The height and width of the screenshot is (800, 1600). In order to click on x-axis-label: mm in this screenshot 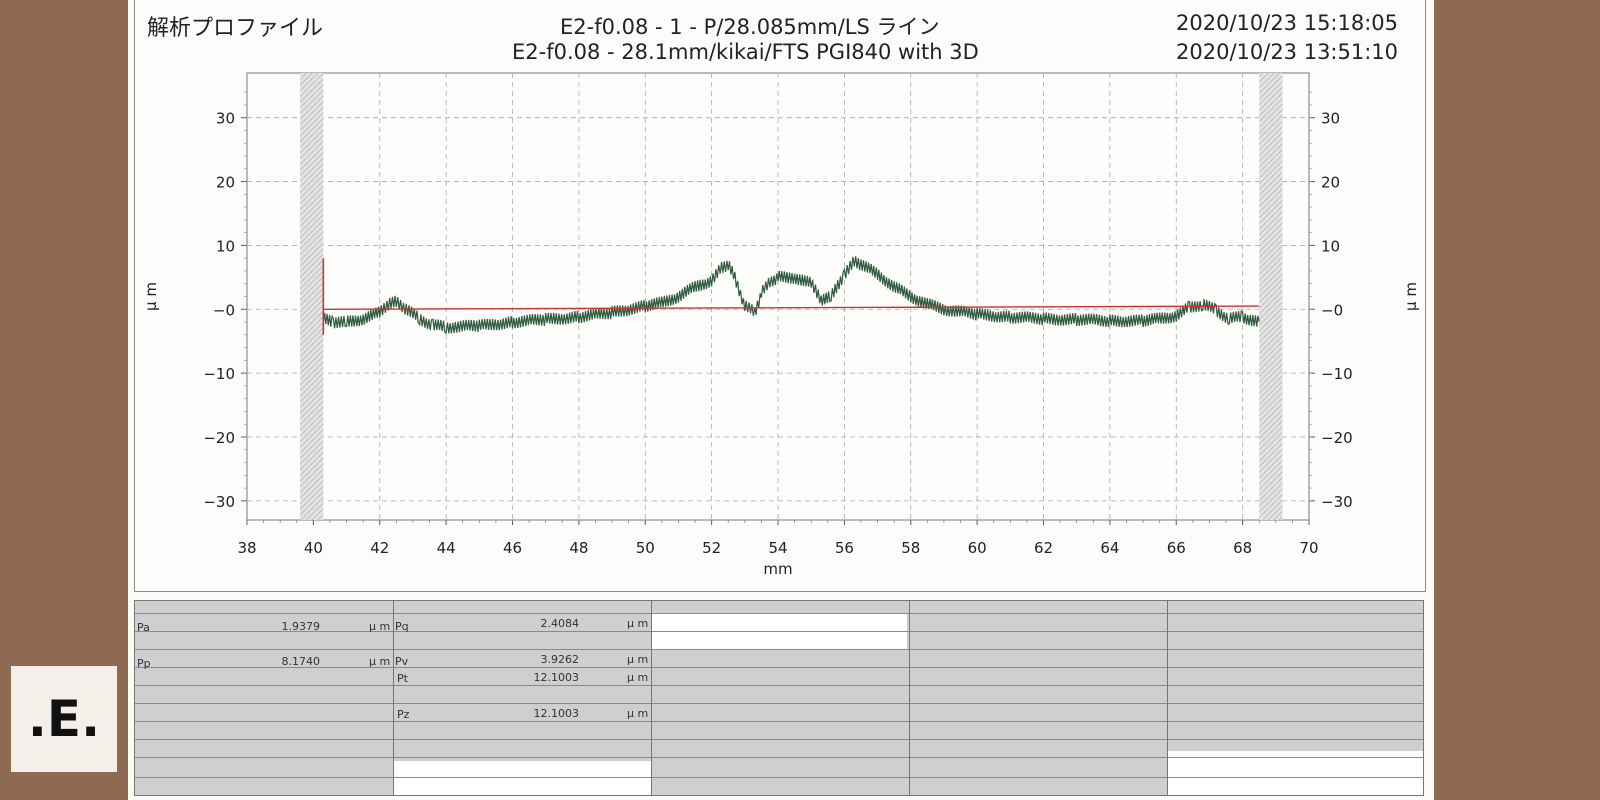, I will do `click(777, 569)`.